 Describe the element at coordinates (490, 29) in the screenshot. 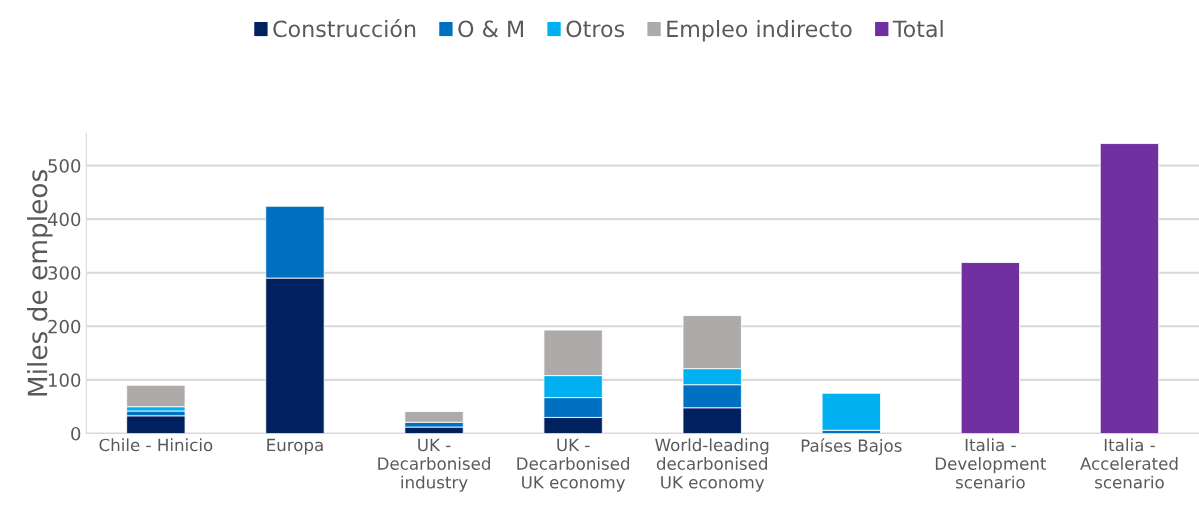

I see `legend-label: O & M` at that location.